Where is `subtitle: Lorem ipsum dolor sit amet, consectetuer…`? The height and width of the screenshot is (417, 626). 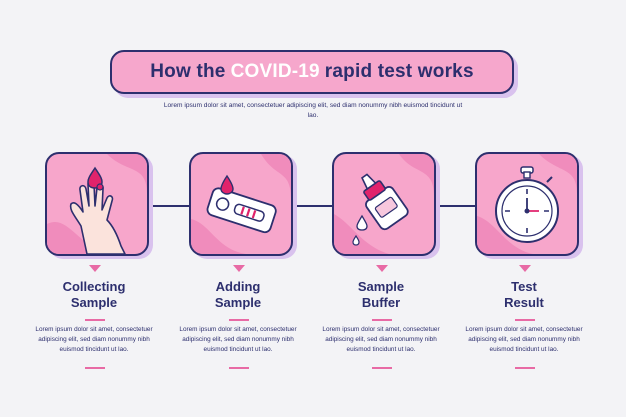 subtitle: Lorem ipsum dolor sit amet, consectetuer… is located at coordinates (313, 110).